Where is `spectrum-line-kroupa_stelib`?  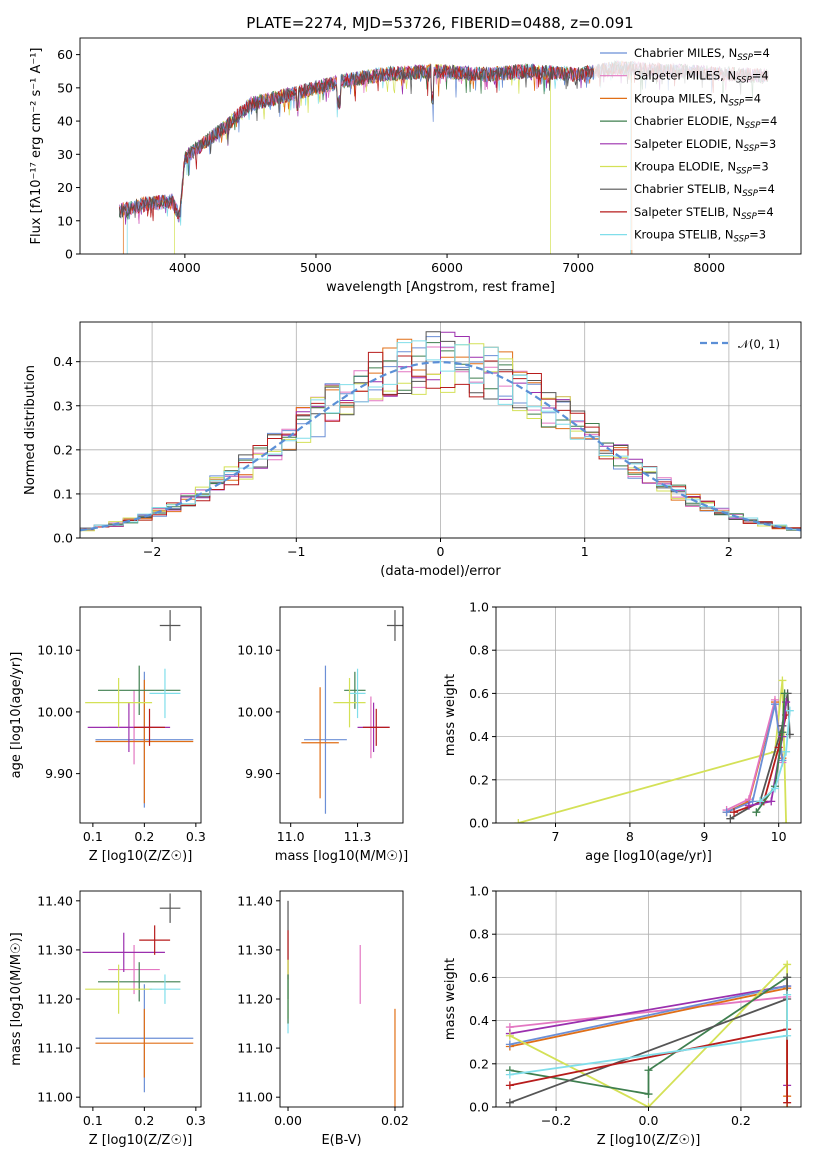 spectrum-line-kroupa_stelib is located at coordinates (378, 156).